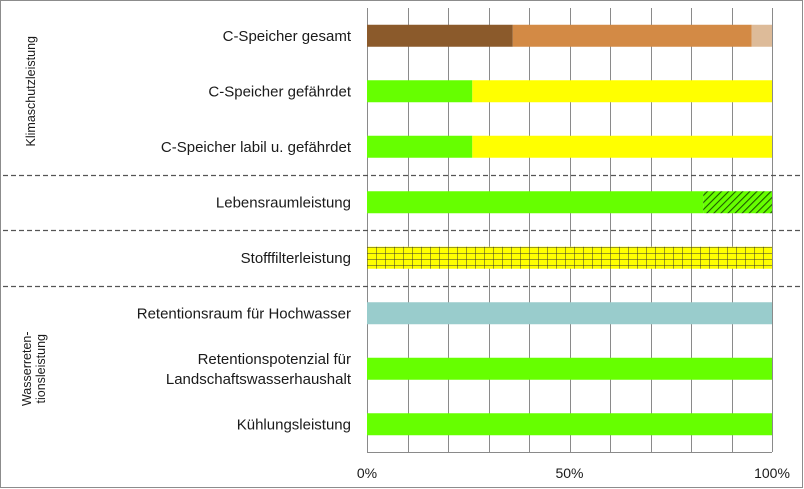 The image size is (804, 489). Describe the element at coordinates (27, 368) in the screenshot. I see `group-label: Wasserreten-` at that location.